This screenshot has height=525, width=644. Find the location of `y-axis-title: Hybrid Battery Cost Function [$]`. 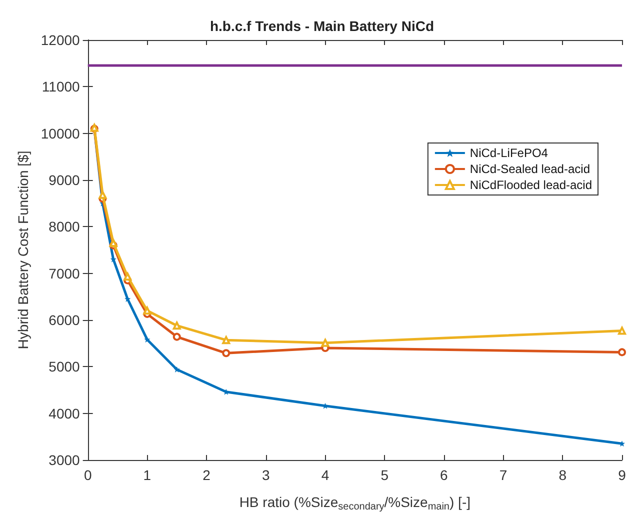

y-axis-title: Hybrid Battery Cost Function [$] is located at coordinates (23, 250).